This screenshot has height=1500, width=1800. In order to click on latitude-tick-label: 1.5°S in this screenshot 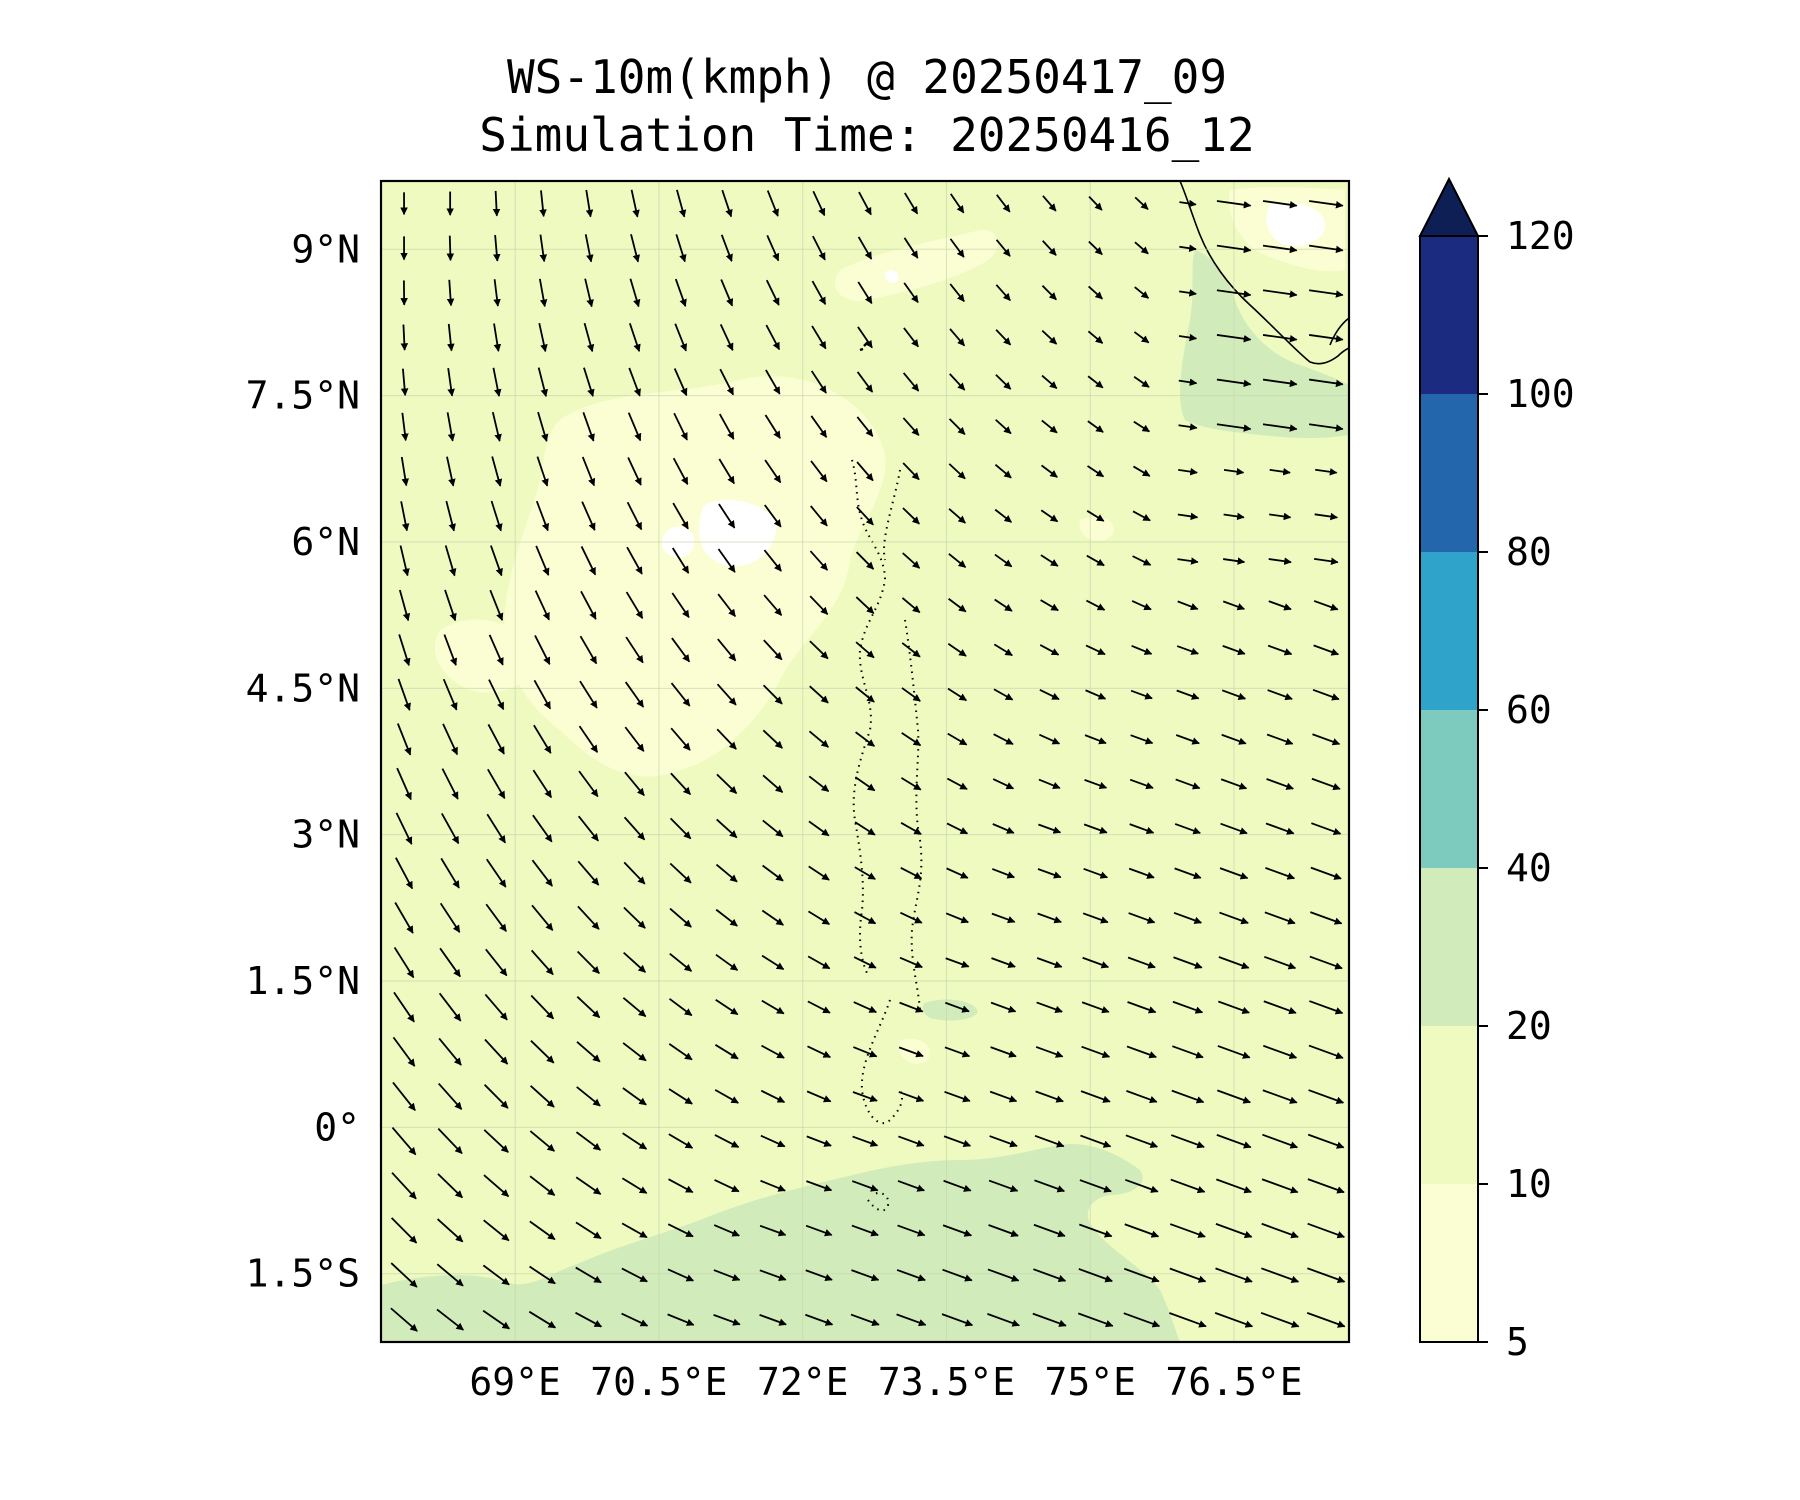, I will do `click(303, 1274)`.